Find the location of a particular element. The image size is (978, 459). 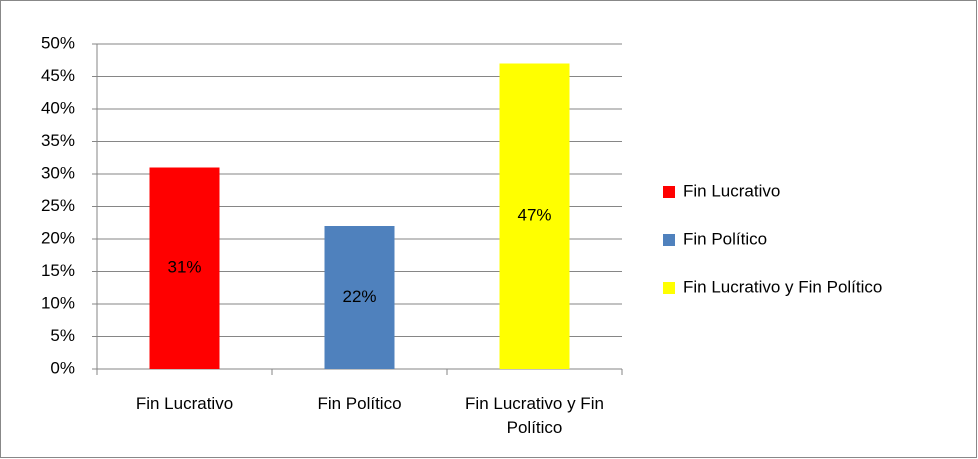

data-label: 22% is located at coordinates (359, 296).